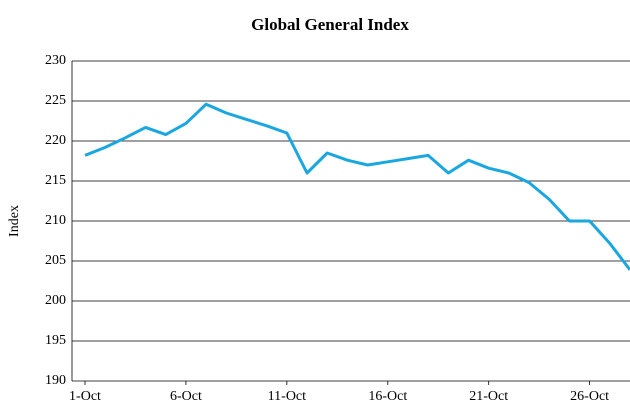 This screenshot has width=630, height=407. What do you see at coordinates (186, 396) in the screenshot?
I see `x-tick-label: 6-Oct` at bounding box center [186, 396].